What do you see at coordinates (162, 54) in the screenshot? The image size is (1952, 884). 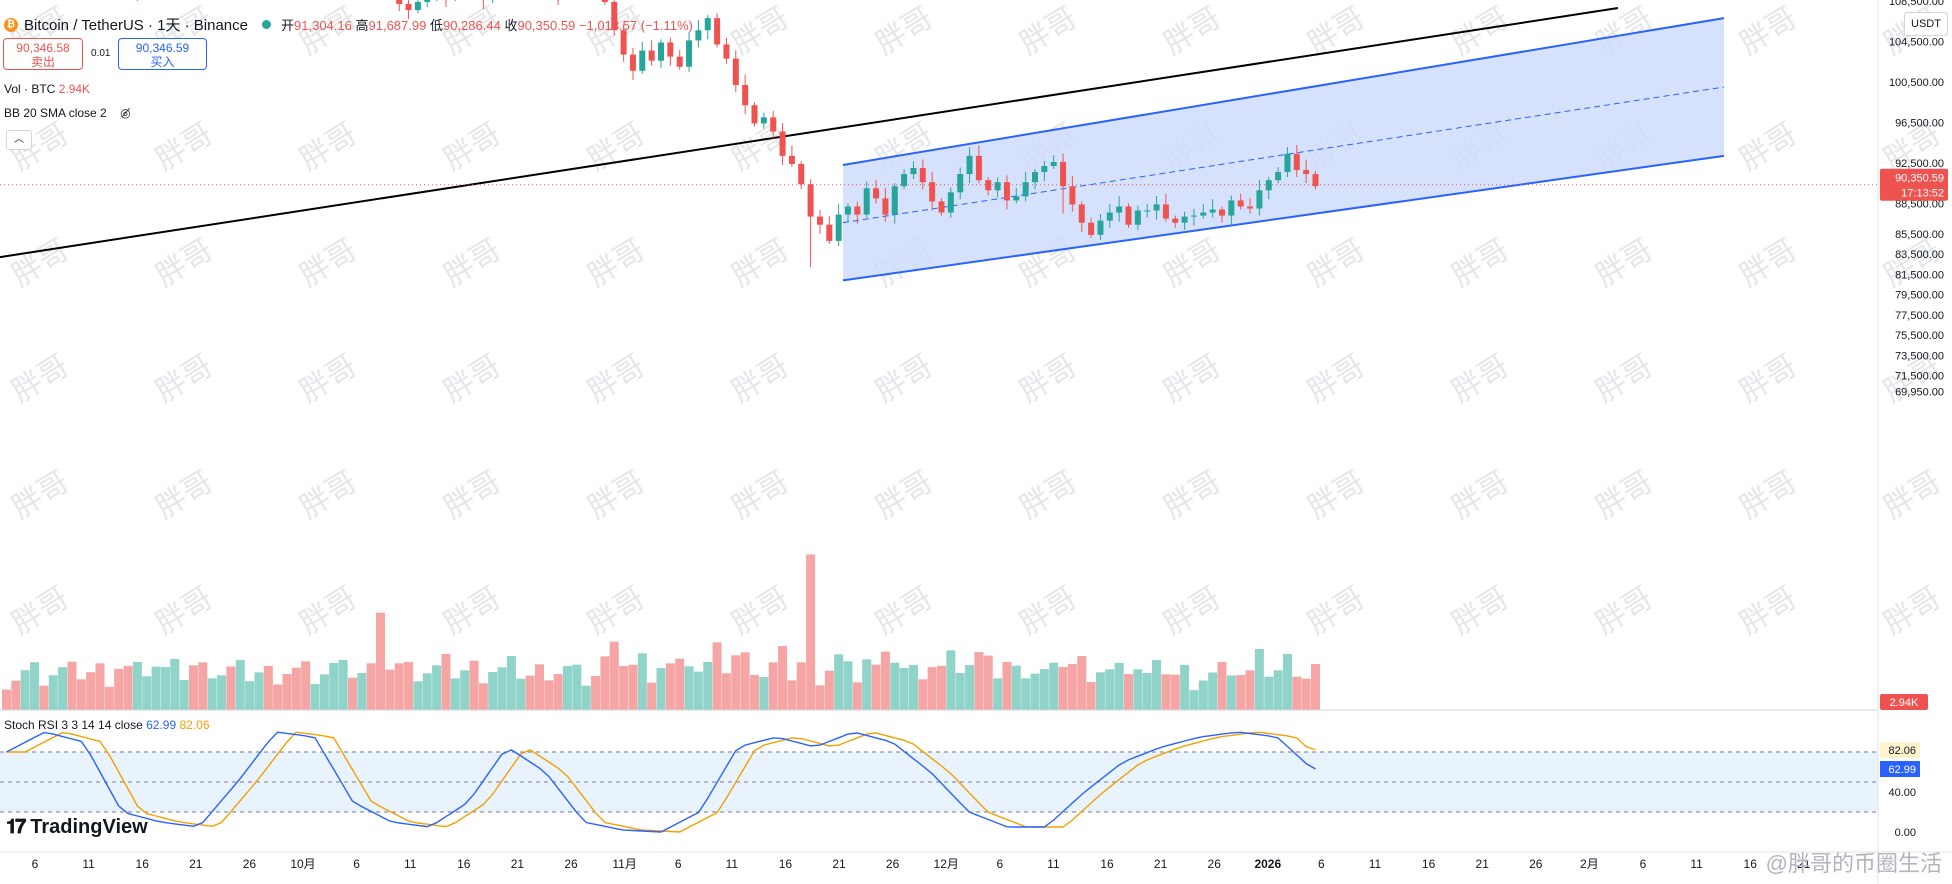 I see `buy-button: 90,346.59 买入` at bounding box center [162, 54].